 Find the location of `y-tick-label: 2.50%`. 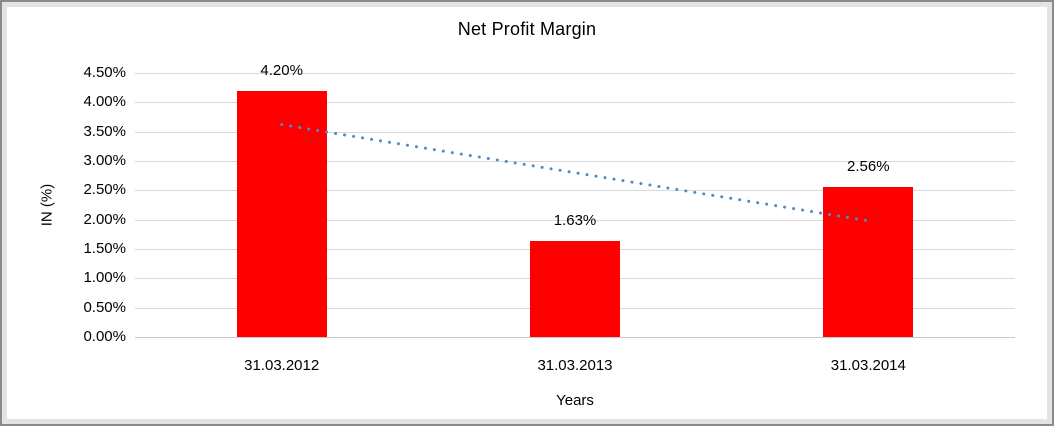

y-tick-label: 2.50% is located at coordinates (104, 190).